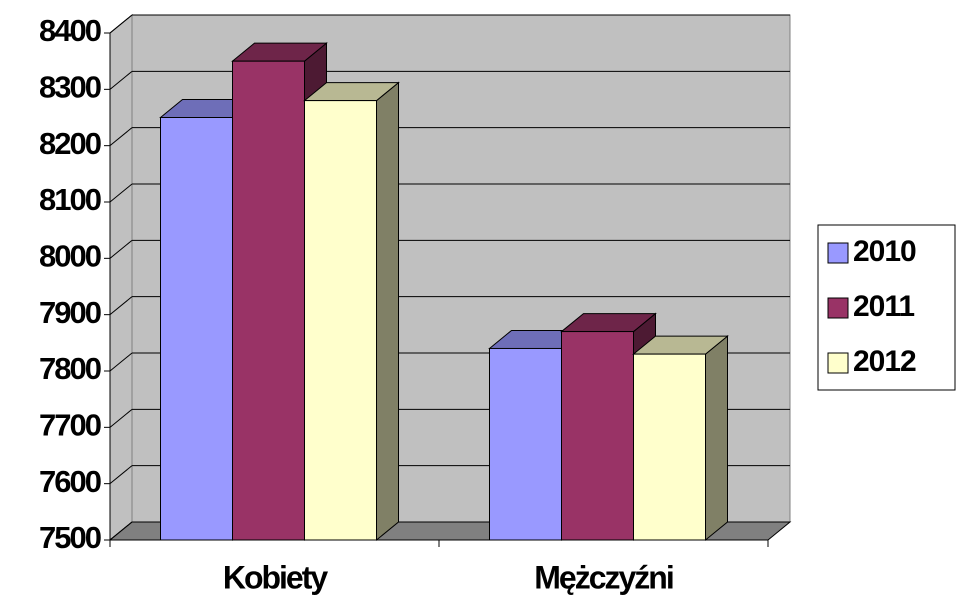  I want to click on y-tick-label: 8200, so click(70, 143).